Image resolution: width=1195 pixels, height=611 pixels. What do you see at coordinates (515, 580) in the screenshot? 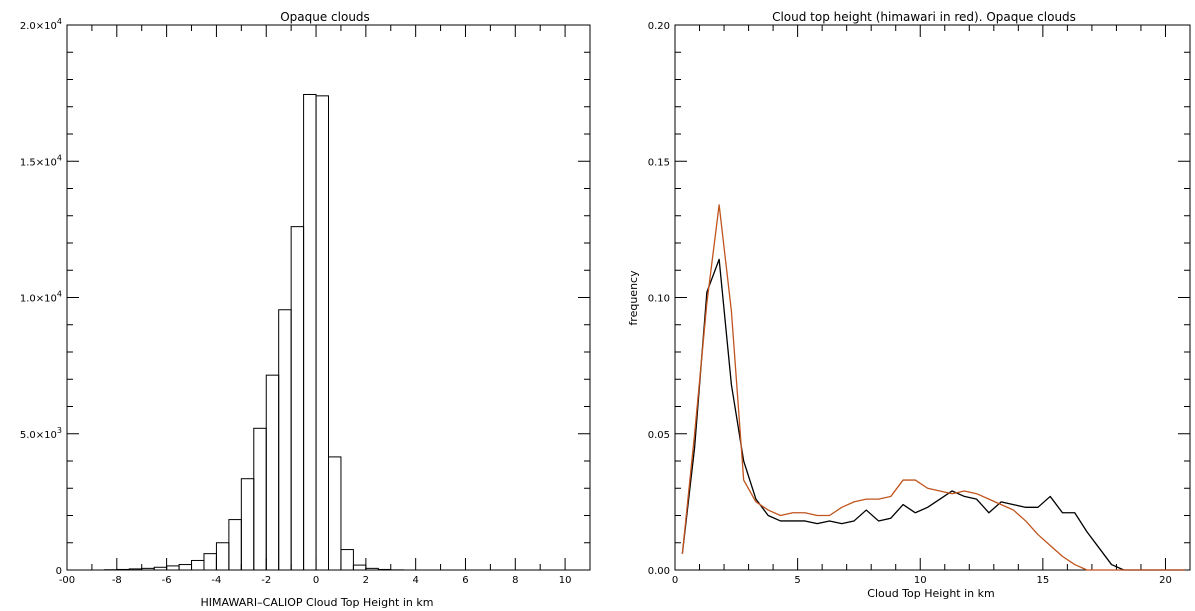
I see `histogram-x-tick-label: 8` at bounding box center [515, 580].